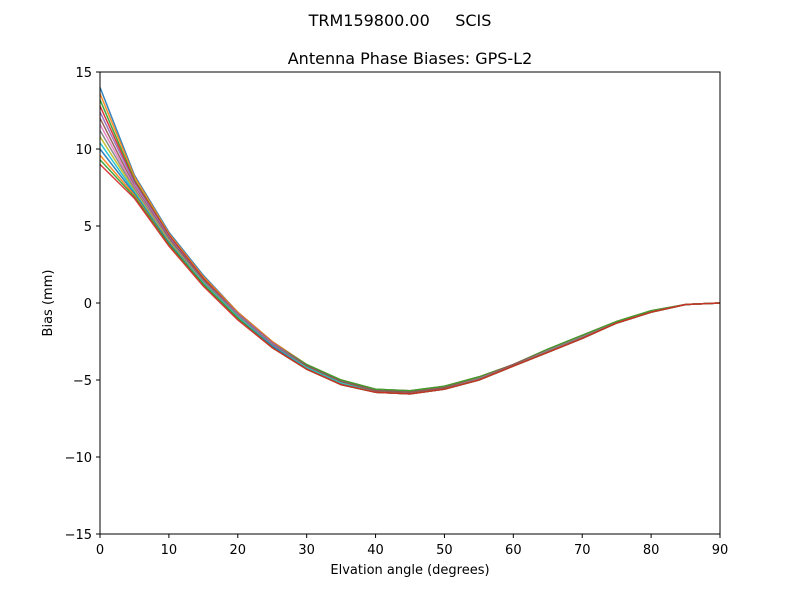 This screenshot has width=800, height=600. What do you see at coordinates (100, 550) in the screenshot?
I see `x-tick-label: 0` at bounding box center [100, 550].